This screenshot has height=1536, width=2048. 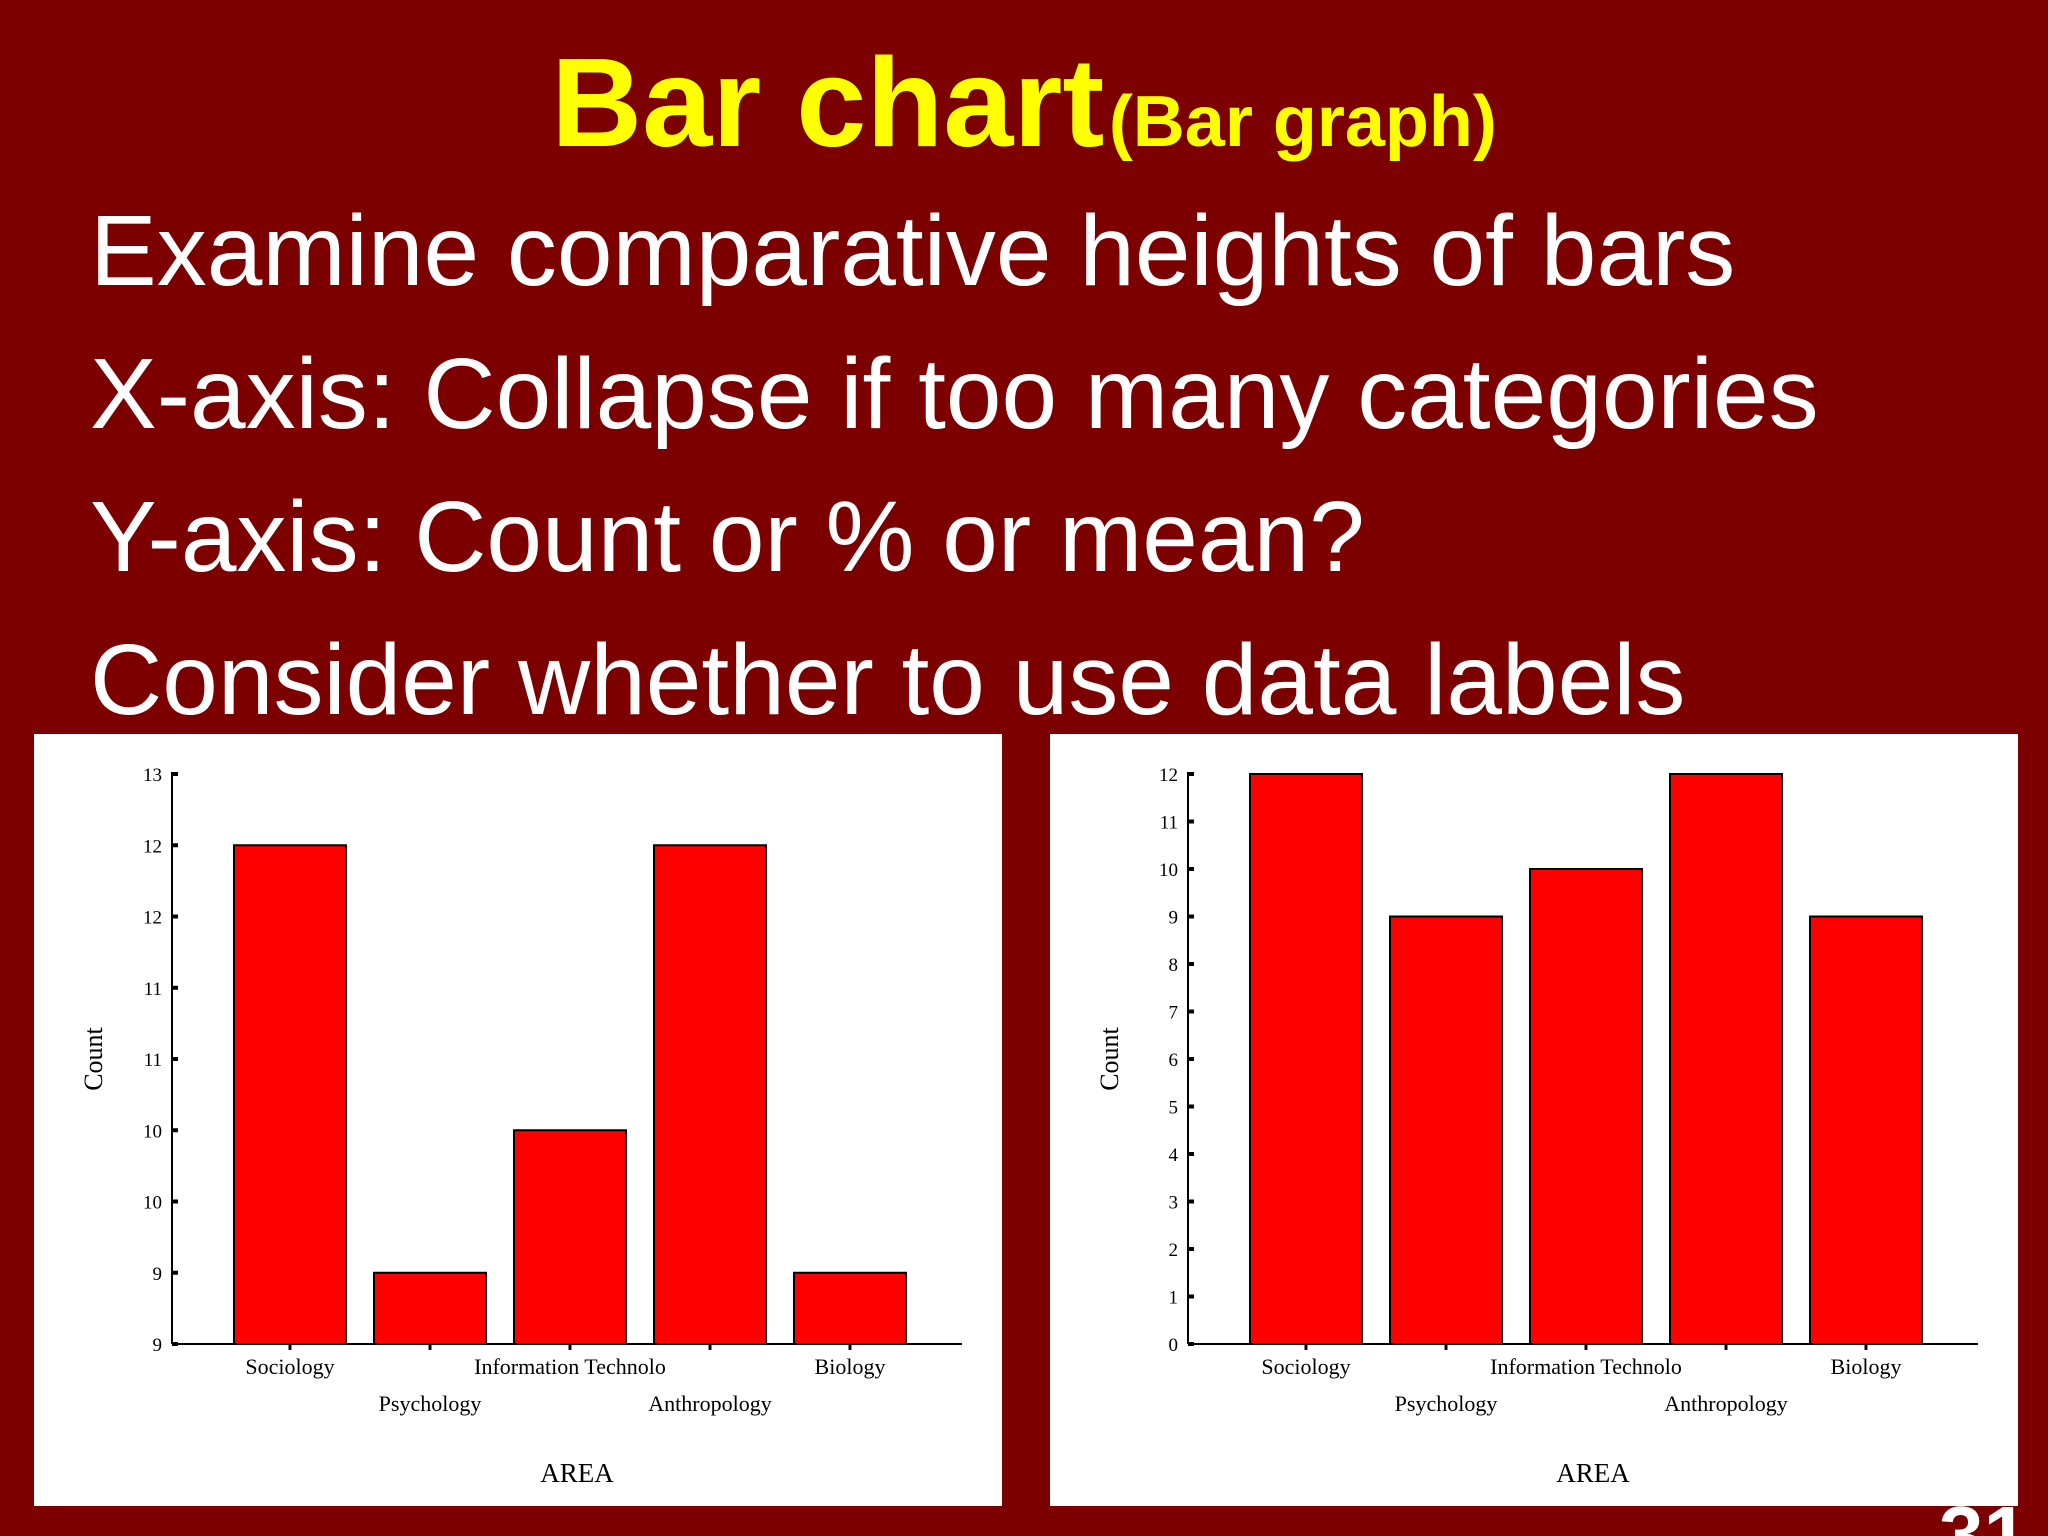 I want to click on y-tick-label: 8, so click(x=1174, y=965).